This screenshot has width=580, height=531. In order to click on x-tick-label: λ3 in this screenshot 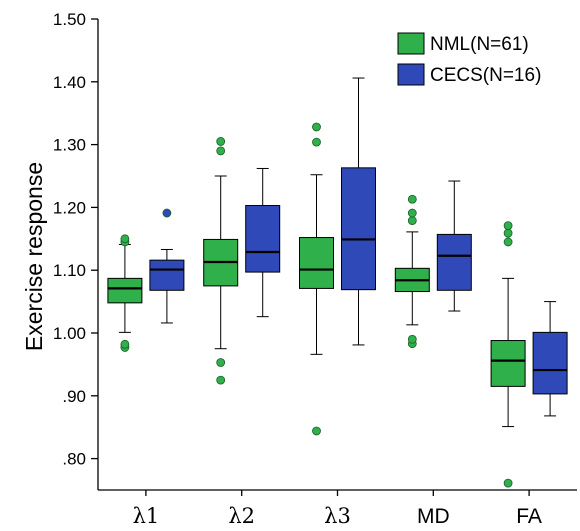, I will do `click(337, 516)`.